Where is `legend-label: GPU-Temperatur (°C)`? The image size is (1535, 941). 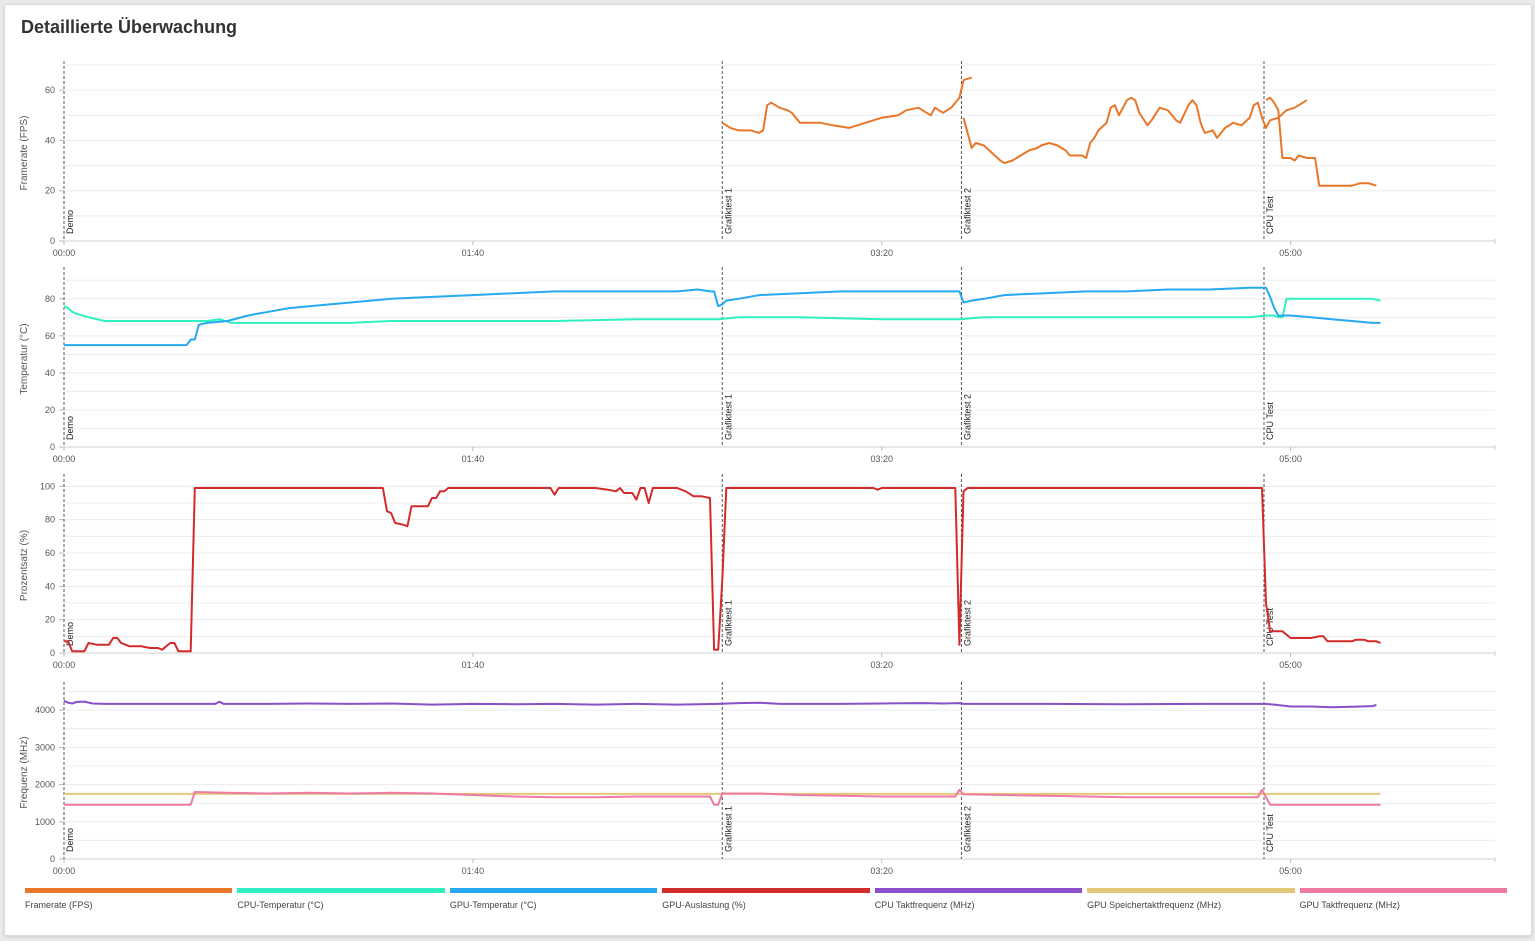
legend-label: GPU-Temperatur (°C) is located at coordinates (493, 905).